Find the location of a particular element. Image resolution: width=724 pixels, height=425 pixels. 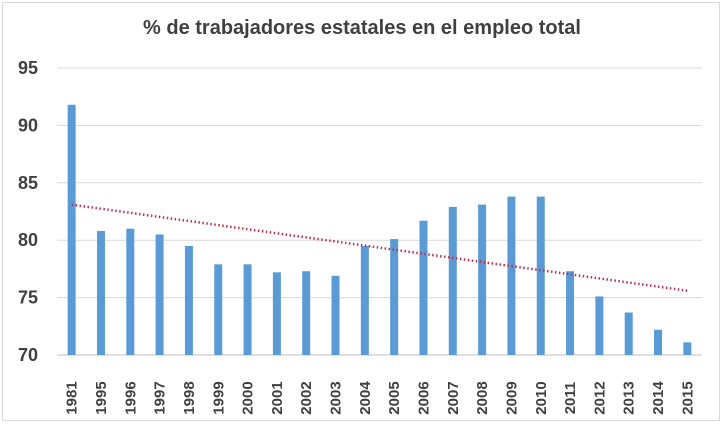

x-tick-label: 2012 is located at coordinates (599, 397).